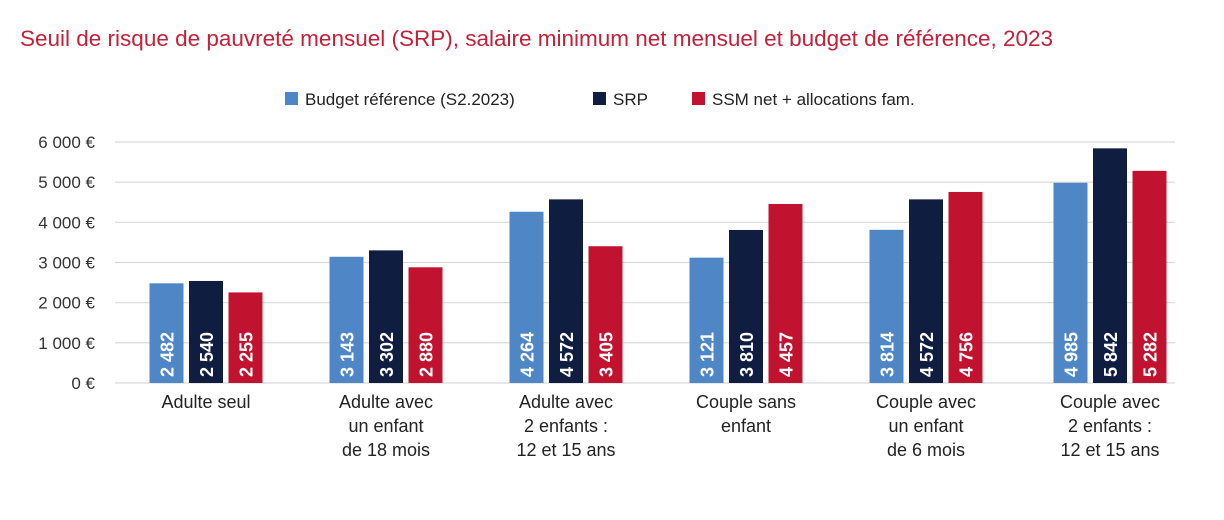  Describe the element at coordinates (66, 263) in the screenshot. I see `y-tick-label: 3 000 €` at that location.